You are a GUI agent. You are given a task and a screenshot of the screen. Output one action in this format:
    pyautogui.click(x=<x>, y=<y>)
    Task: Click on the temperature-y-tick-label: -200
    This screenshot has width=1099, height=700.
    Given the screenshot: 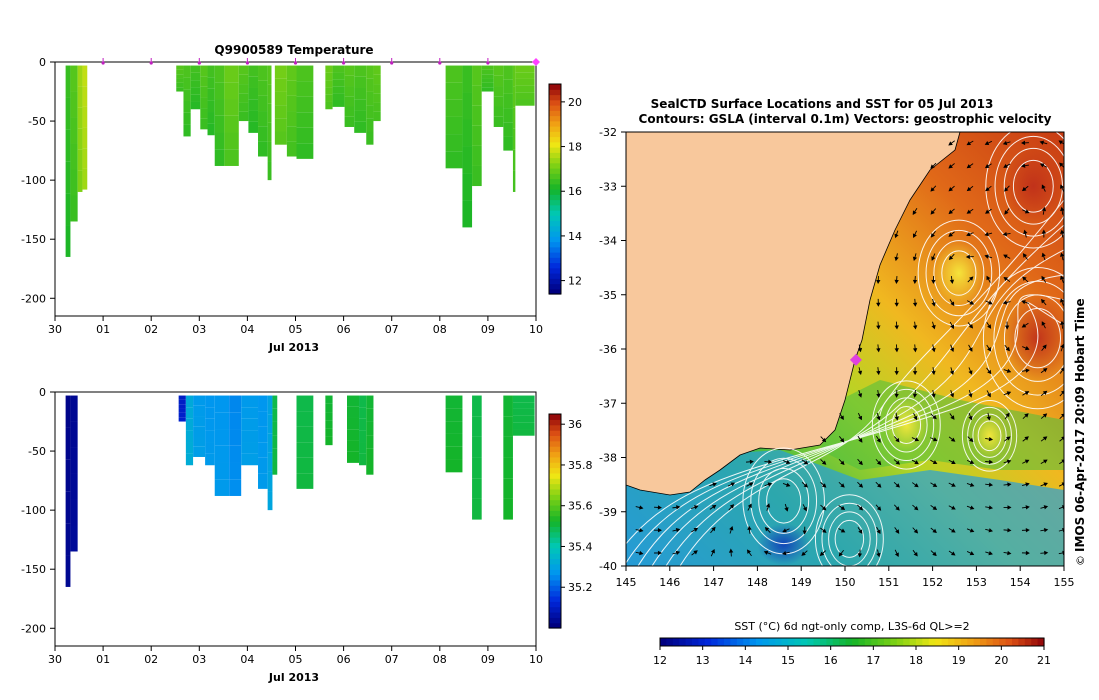 What is the action you would take?
    pyautogui.click(x=33, y=298)
    